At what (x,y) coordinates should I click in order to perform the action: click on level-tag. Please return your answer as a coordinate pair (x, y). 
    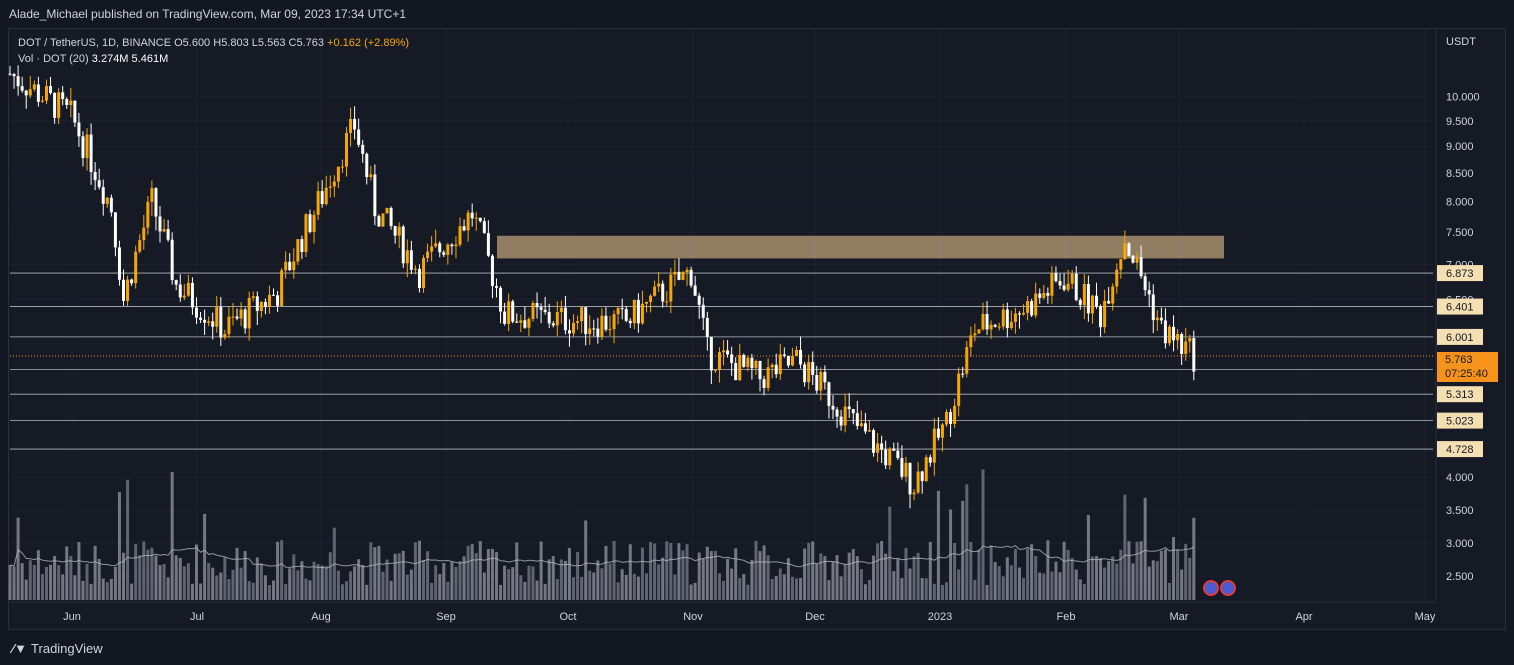
    Looking at the image, I should click on (1460, 306).